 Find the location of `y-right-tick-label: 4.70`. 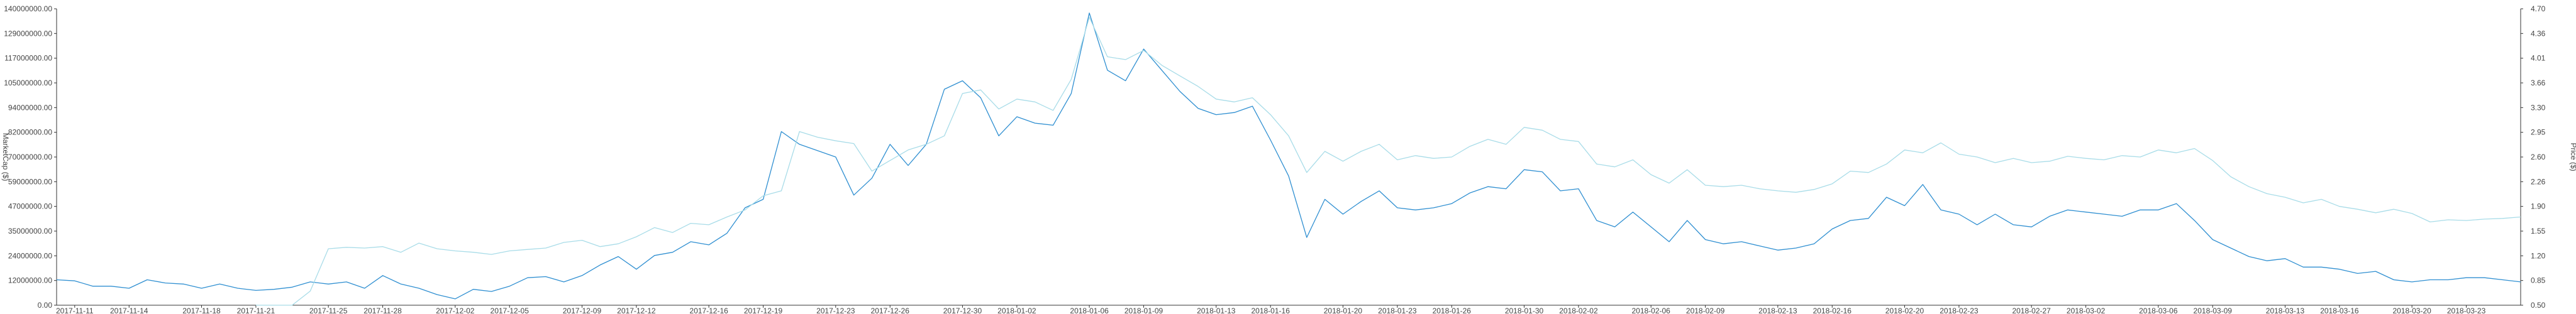

y-right-tick-label: 4.70 is located at coordinates (2538, 8).